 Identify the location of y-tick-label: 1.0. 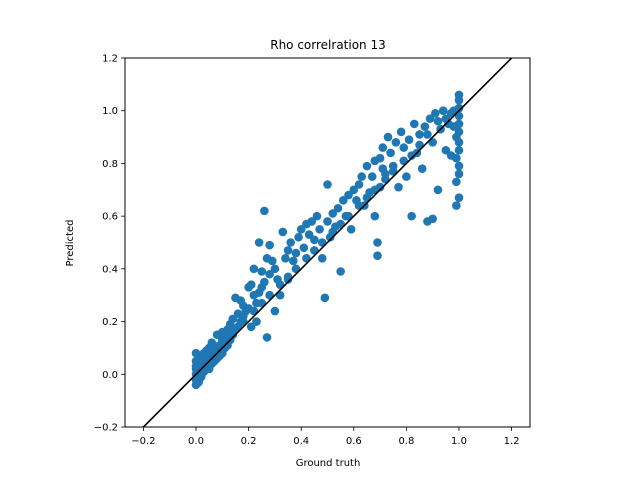
(110, 111).